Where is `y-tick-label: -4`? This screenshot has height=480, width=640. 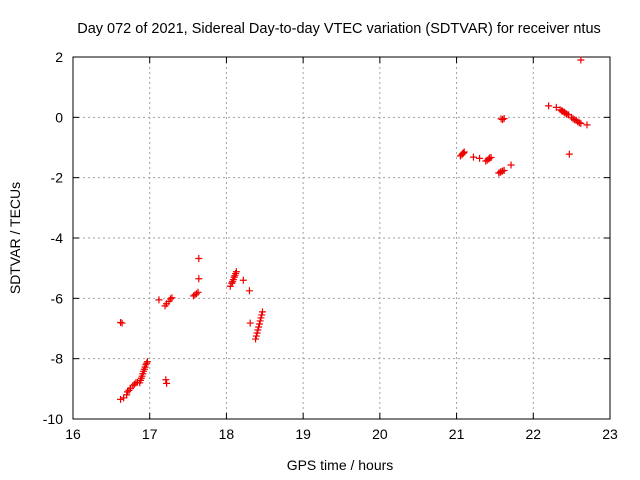 y-tick-label: -4 is located at coordinates (57, 238).